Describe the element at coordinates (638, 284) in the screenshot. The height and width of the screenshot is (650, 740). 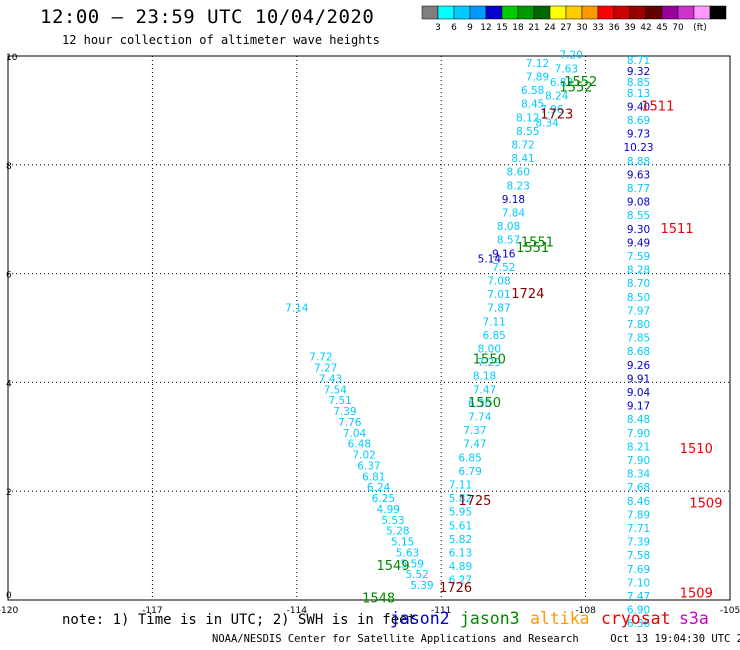
I see `swh-value: 8.70` at that location.